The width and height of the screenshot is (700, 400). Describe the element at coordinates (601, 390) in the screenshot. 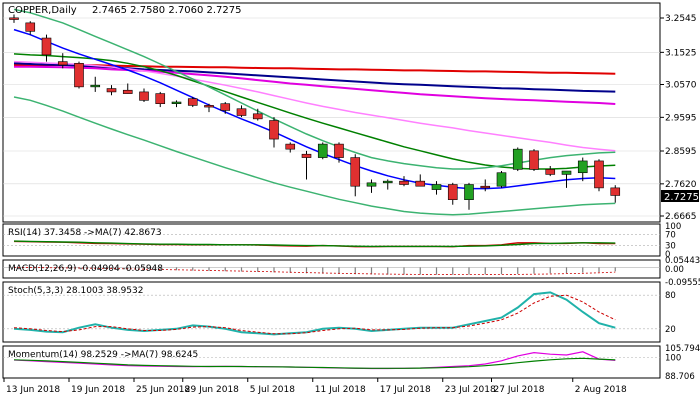

I see `date-tick-label: 2 Aug 2018` at that location.